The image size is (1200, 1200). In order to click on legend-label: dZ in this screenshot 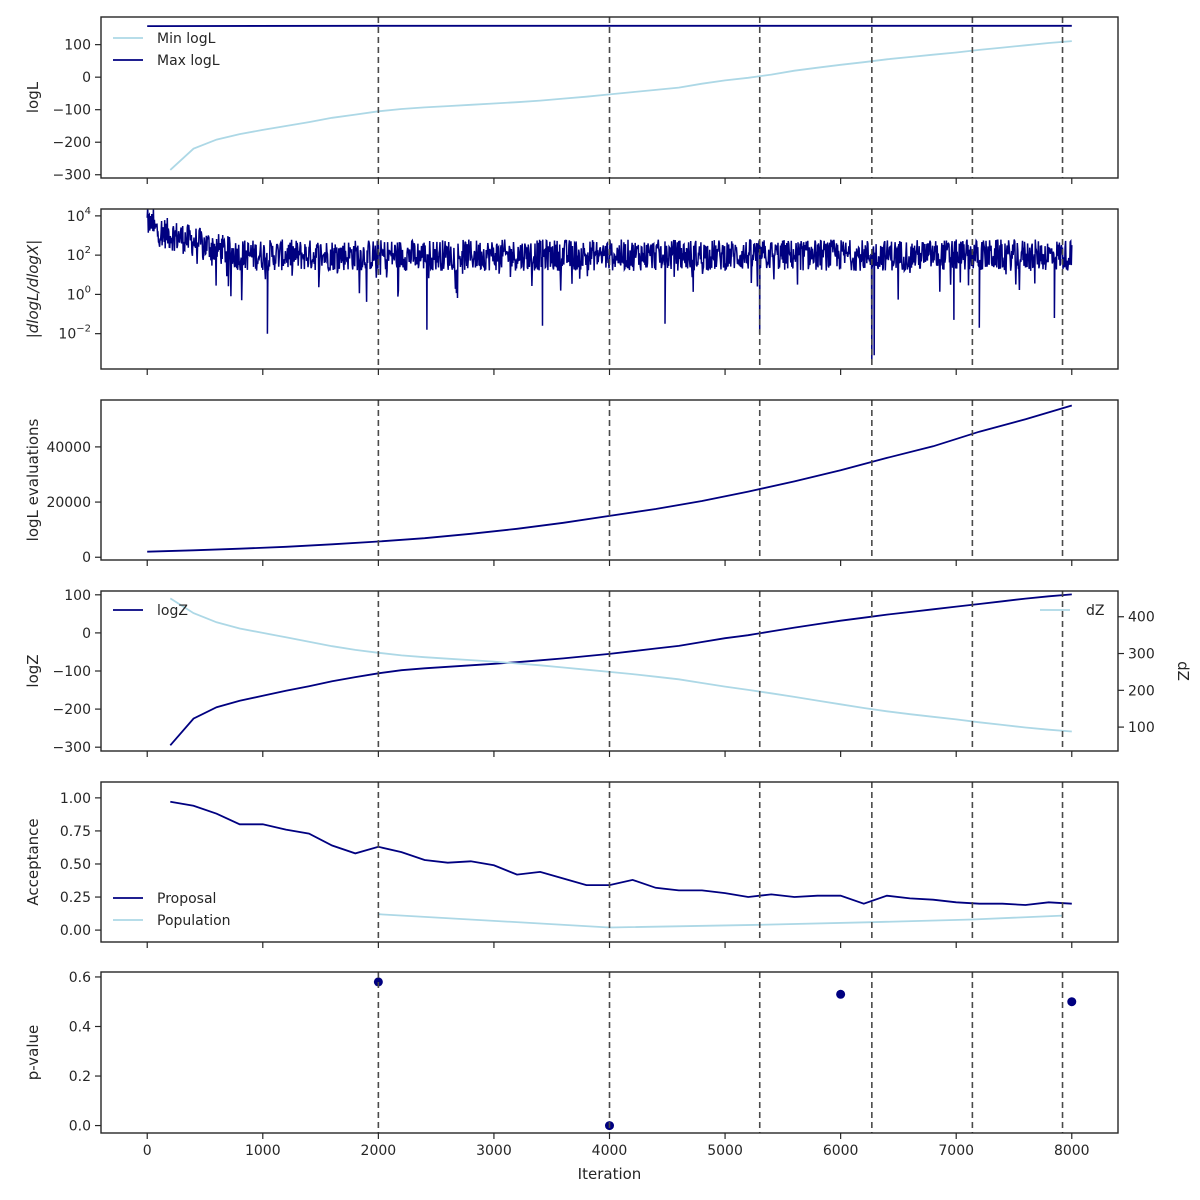, I will do `click(1095, 611)`.